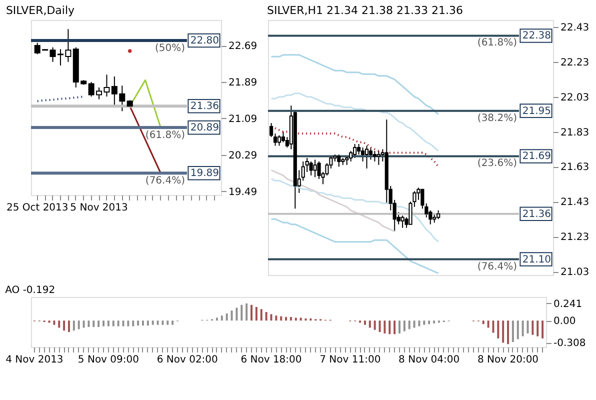  What do you see at coordinates (575, 168) in the screenshot?
I see `y-tick-label: 21.63` at bounding box center [575, 168].